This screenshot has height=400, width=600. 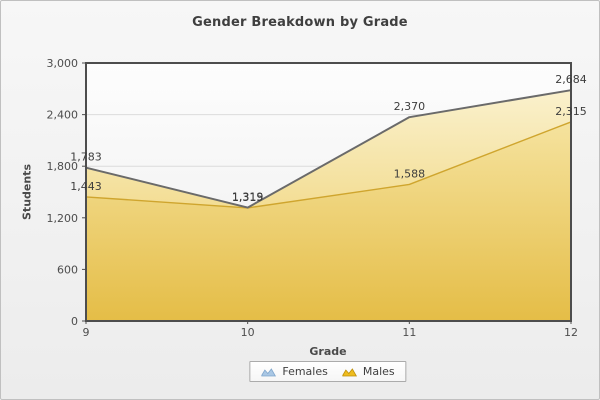 What do you see at coordinates (63, 218) in the screenshot?
I see `y-tick-label: 1,200` at bounding box center [63, 218].